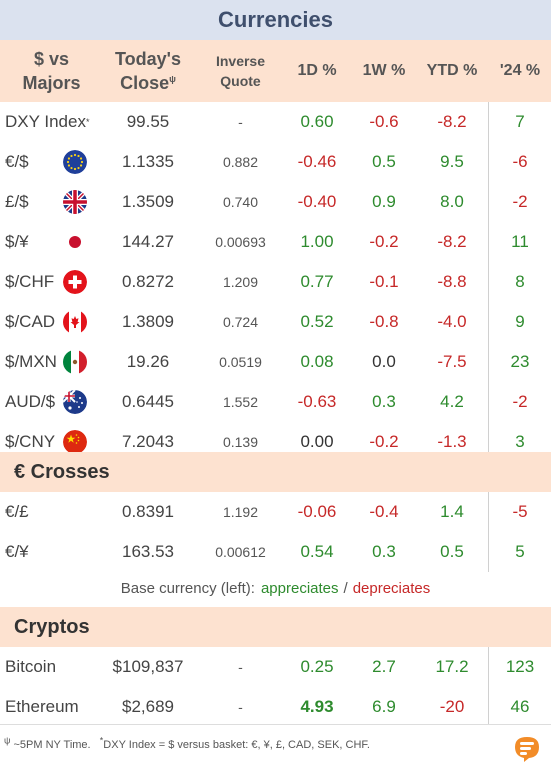 The height and width of the screenshot is (771, 551). I want to click on change-w1: 0.3, so click(384, 551).